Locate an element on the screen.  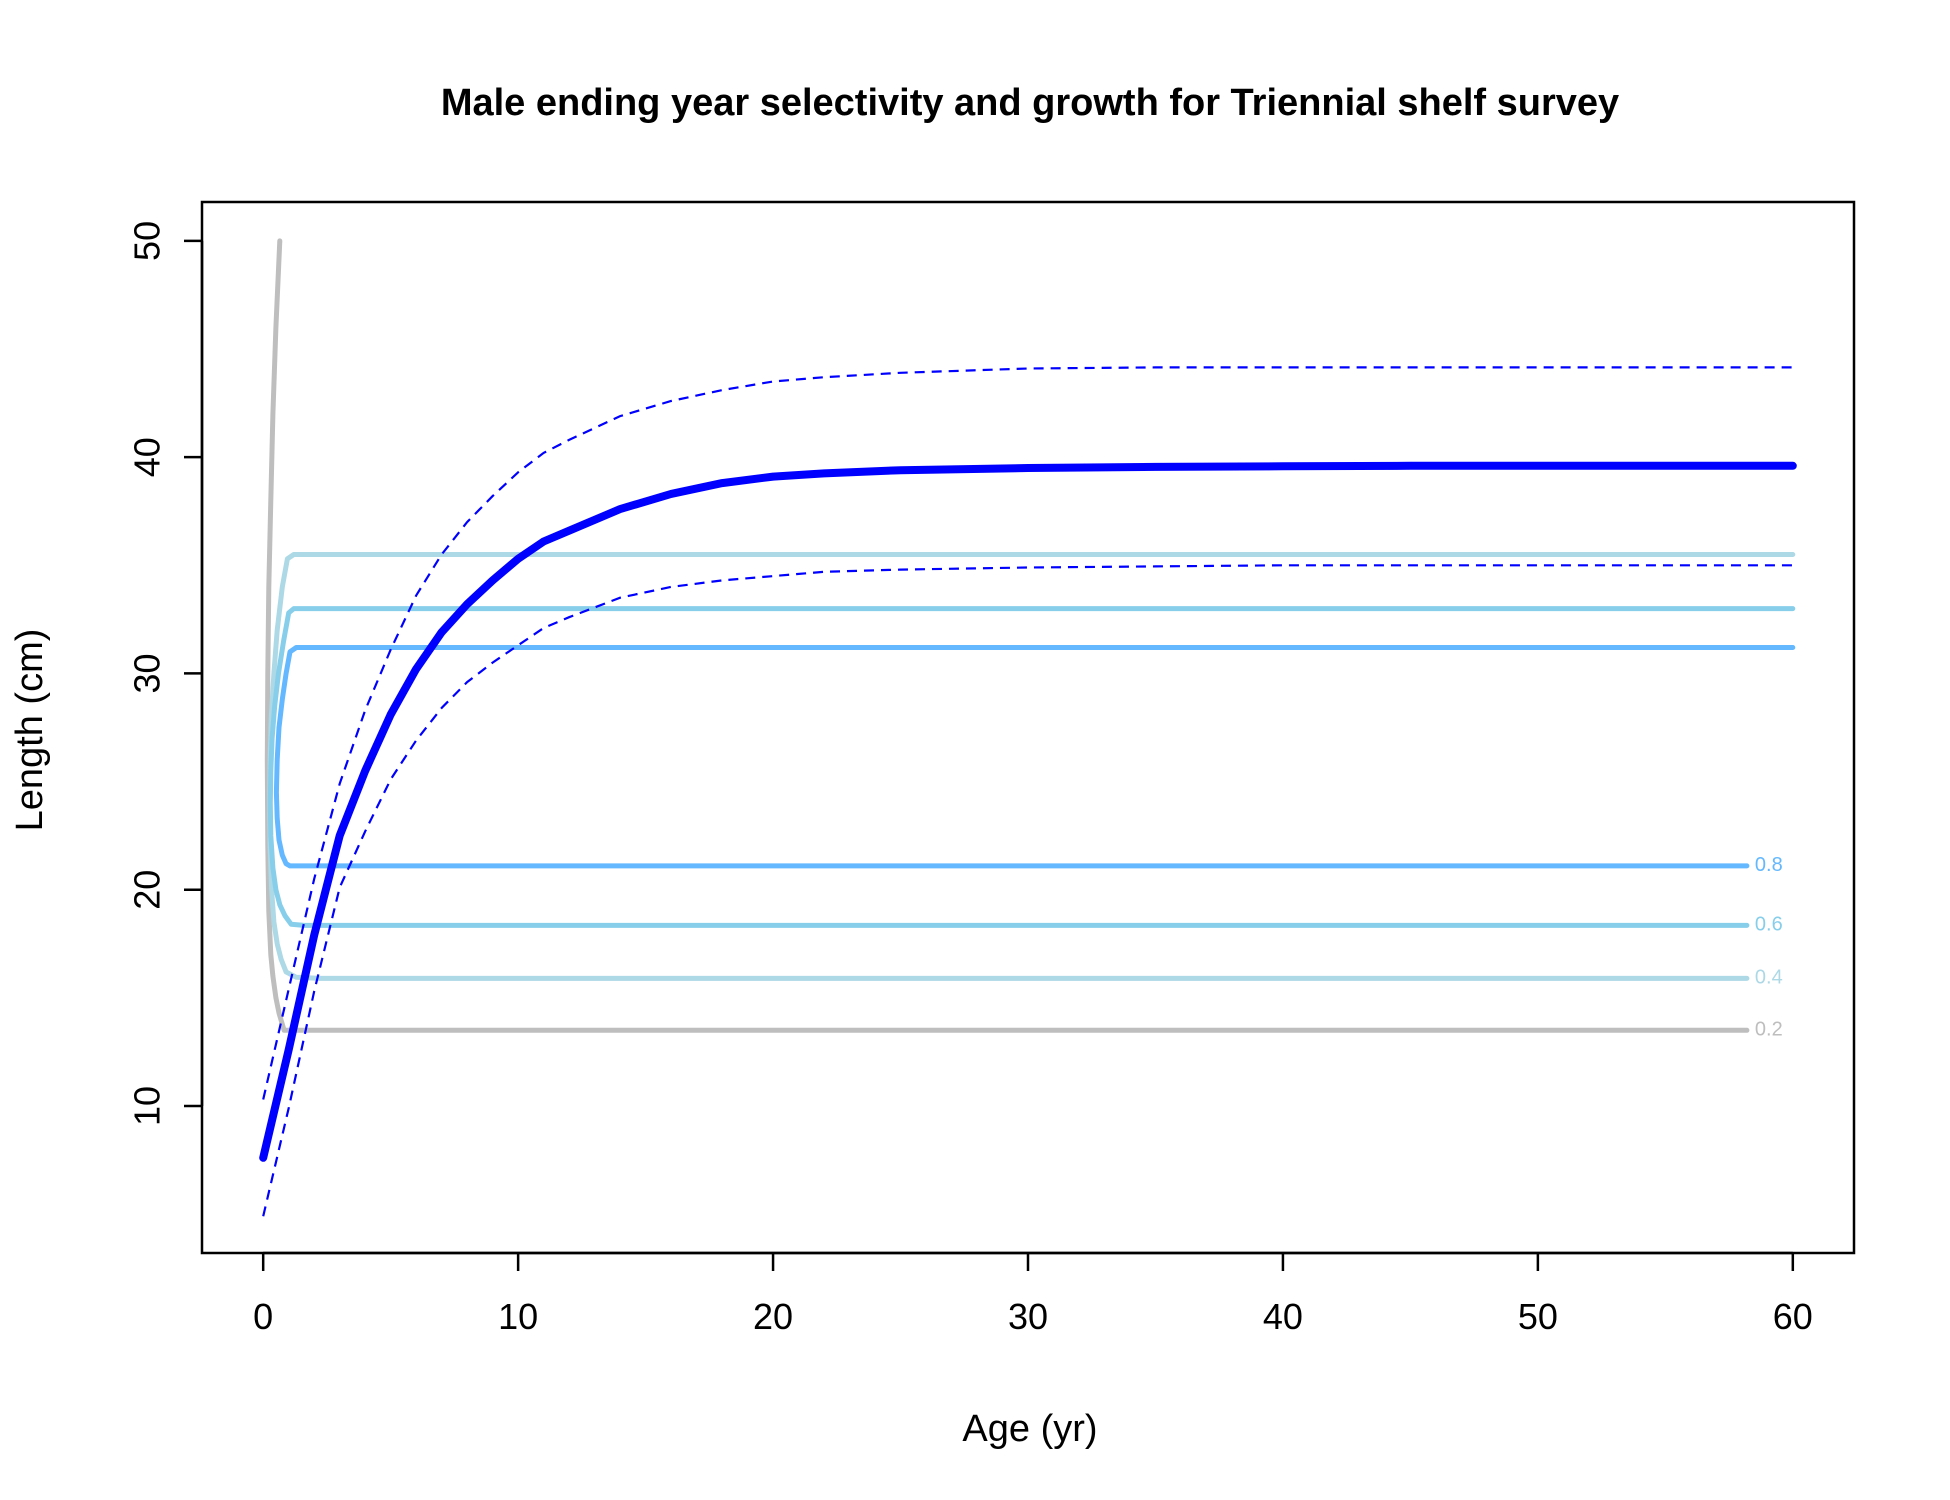
y-tick-label: 50 is located at coordinates (147, 241).